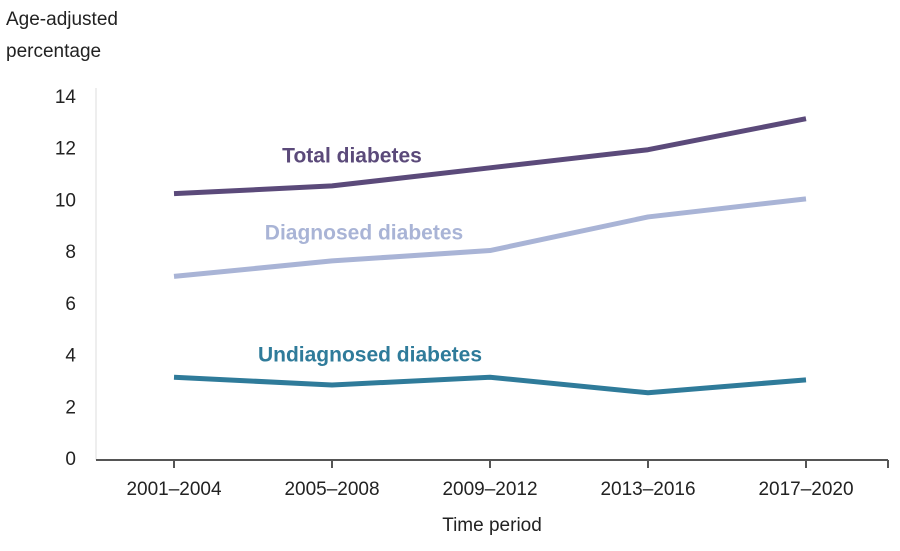  Describe the element at coordinates (70, 459) in the screenshot. I see `y-tick-label: 0` at that location.